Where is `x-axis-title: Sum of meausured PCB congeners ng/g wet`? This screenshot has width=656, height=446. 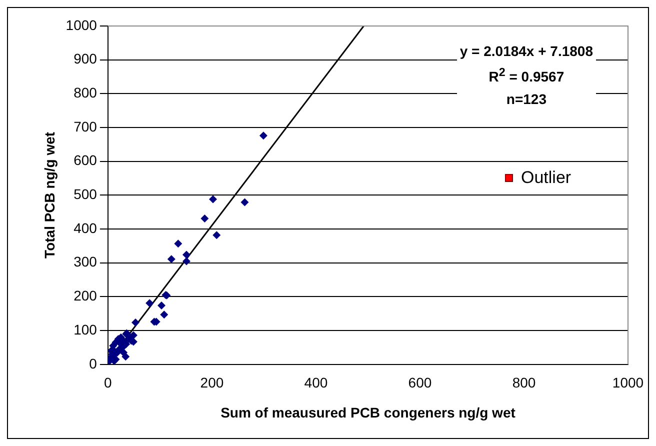
x-axis-title: Sum of meausured PCB congeners ng/g wet is located at coordinates (368, 412).